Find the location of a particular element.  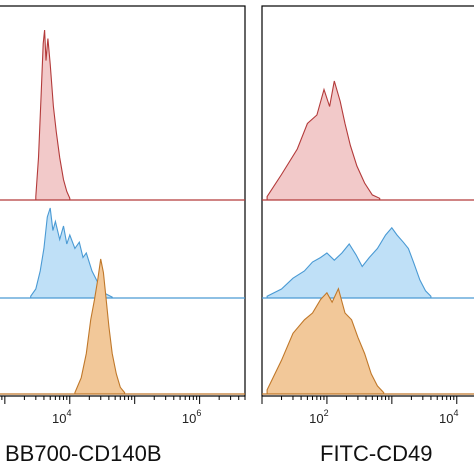

tick-label: 10⁶ is located at coordinates (191, 417).